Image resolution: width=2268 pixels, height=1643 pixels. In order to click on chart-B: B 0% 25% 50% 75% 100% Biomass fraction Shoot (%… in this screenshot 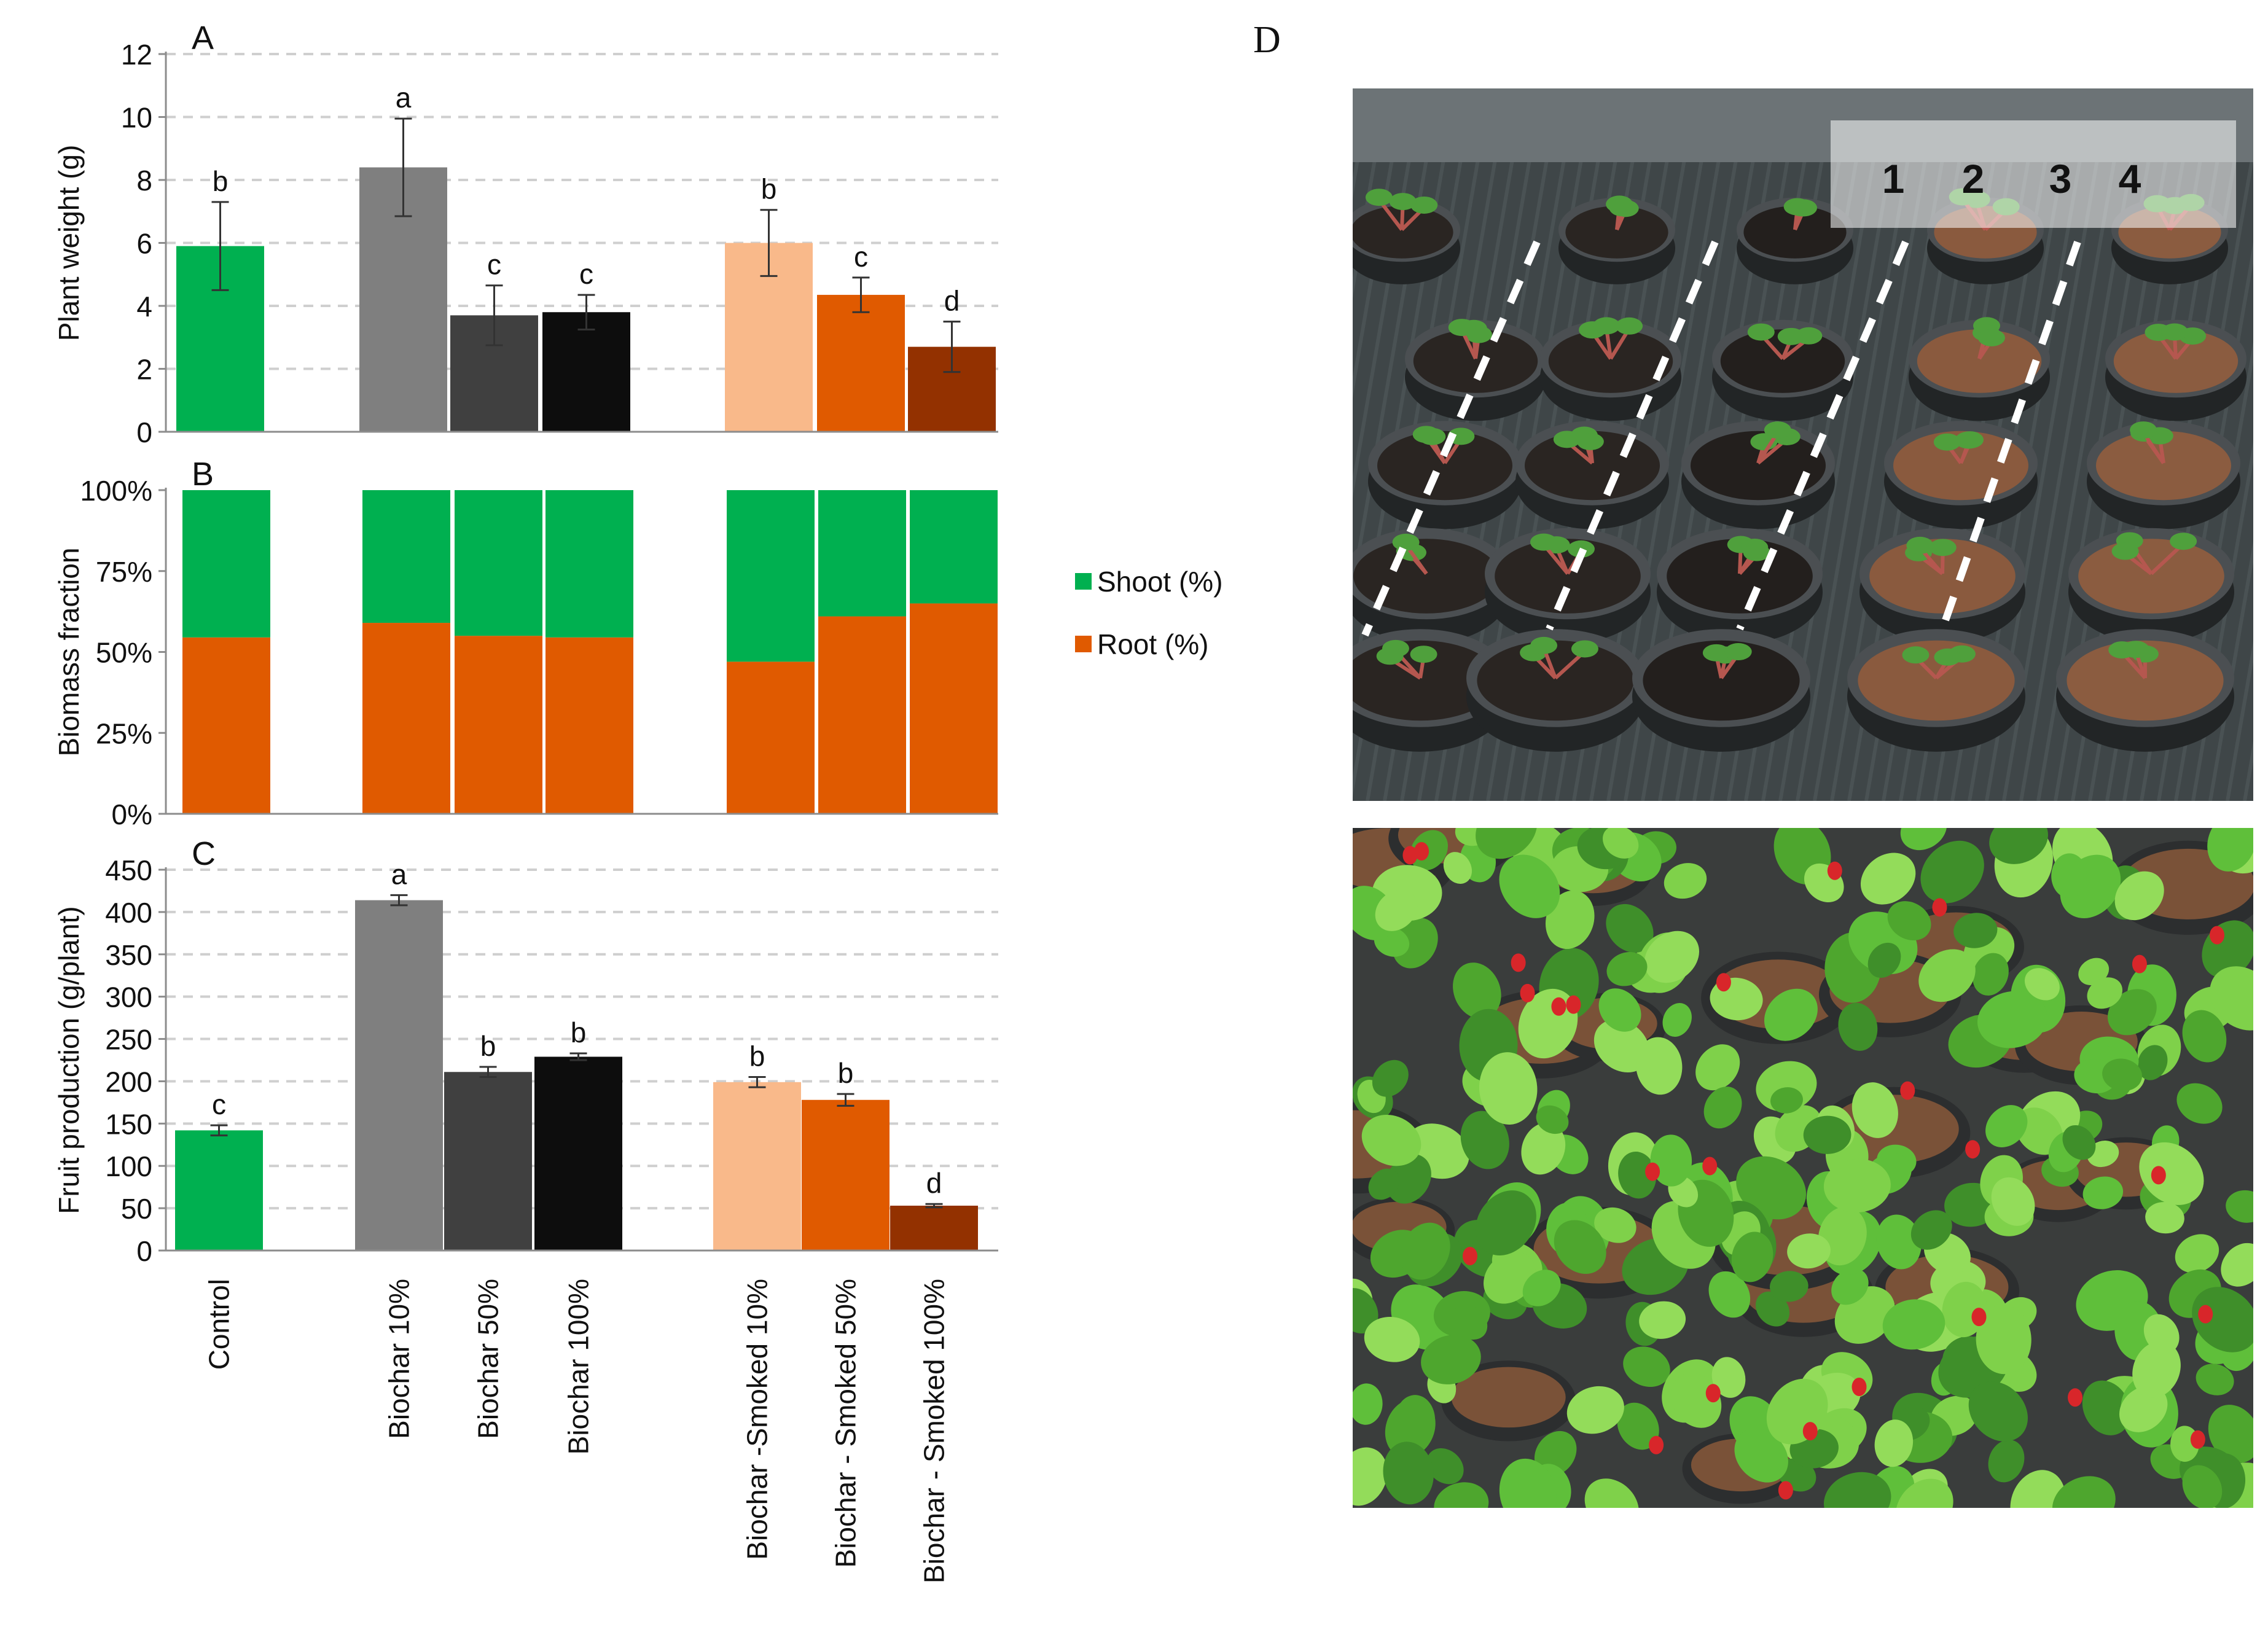, I will do `click(638, 643)`.